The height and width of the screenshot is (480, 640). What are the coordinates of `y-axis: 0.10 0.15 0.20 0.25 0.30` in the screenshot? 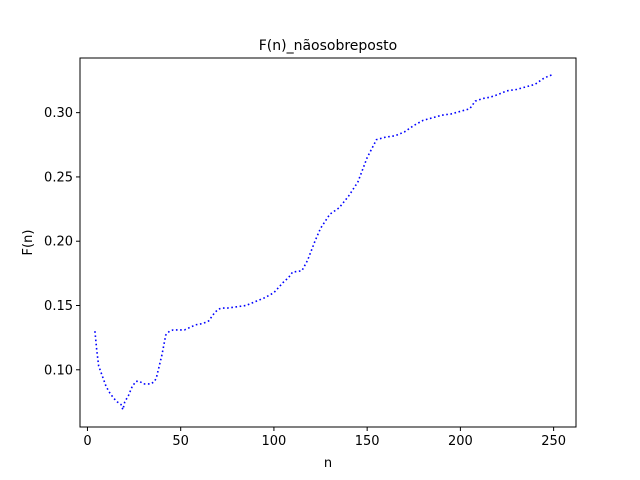 It's located at (62, 242).